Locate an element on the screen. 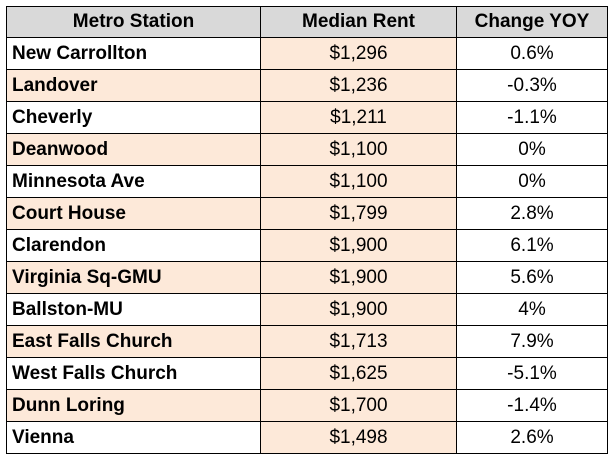 The height and width of the screenshot is (459, 611). rent-cell: $1,498 is located at coordinates (358, 437).